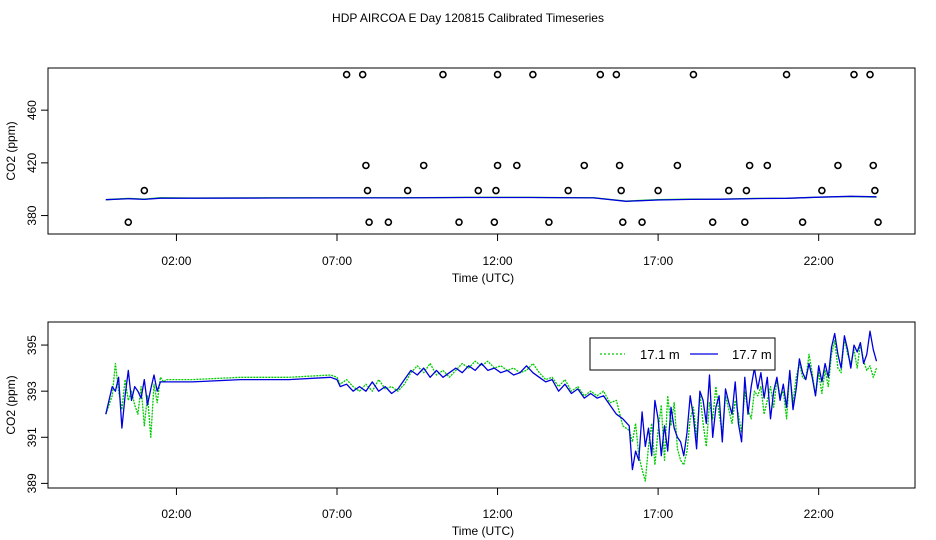 The width and height of the screenshot is (936, 540). What do you see at coordinates (752, 354) in the screenshot?
I see `legend-label-17-7m: 17.7 m` at bounding box center [752, 354].